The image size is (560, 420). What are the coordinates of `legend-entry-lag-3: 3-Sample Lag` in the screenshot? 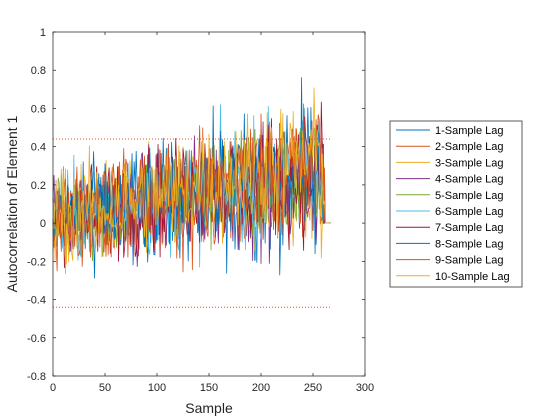 It's located at (469, 163).